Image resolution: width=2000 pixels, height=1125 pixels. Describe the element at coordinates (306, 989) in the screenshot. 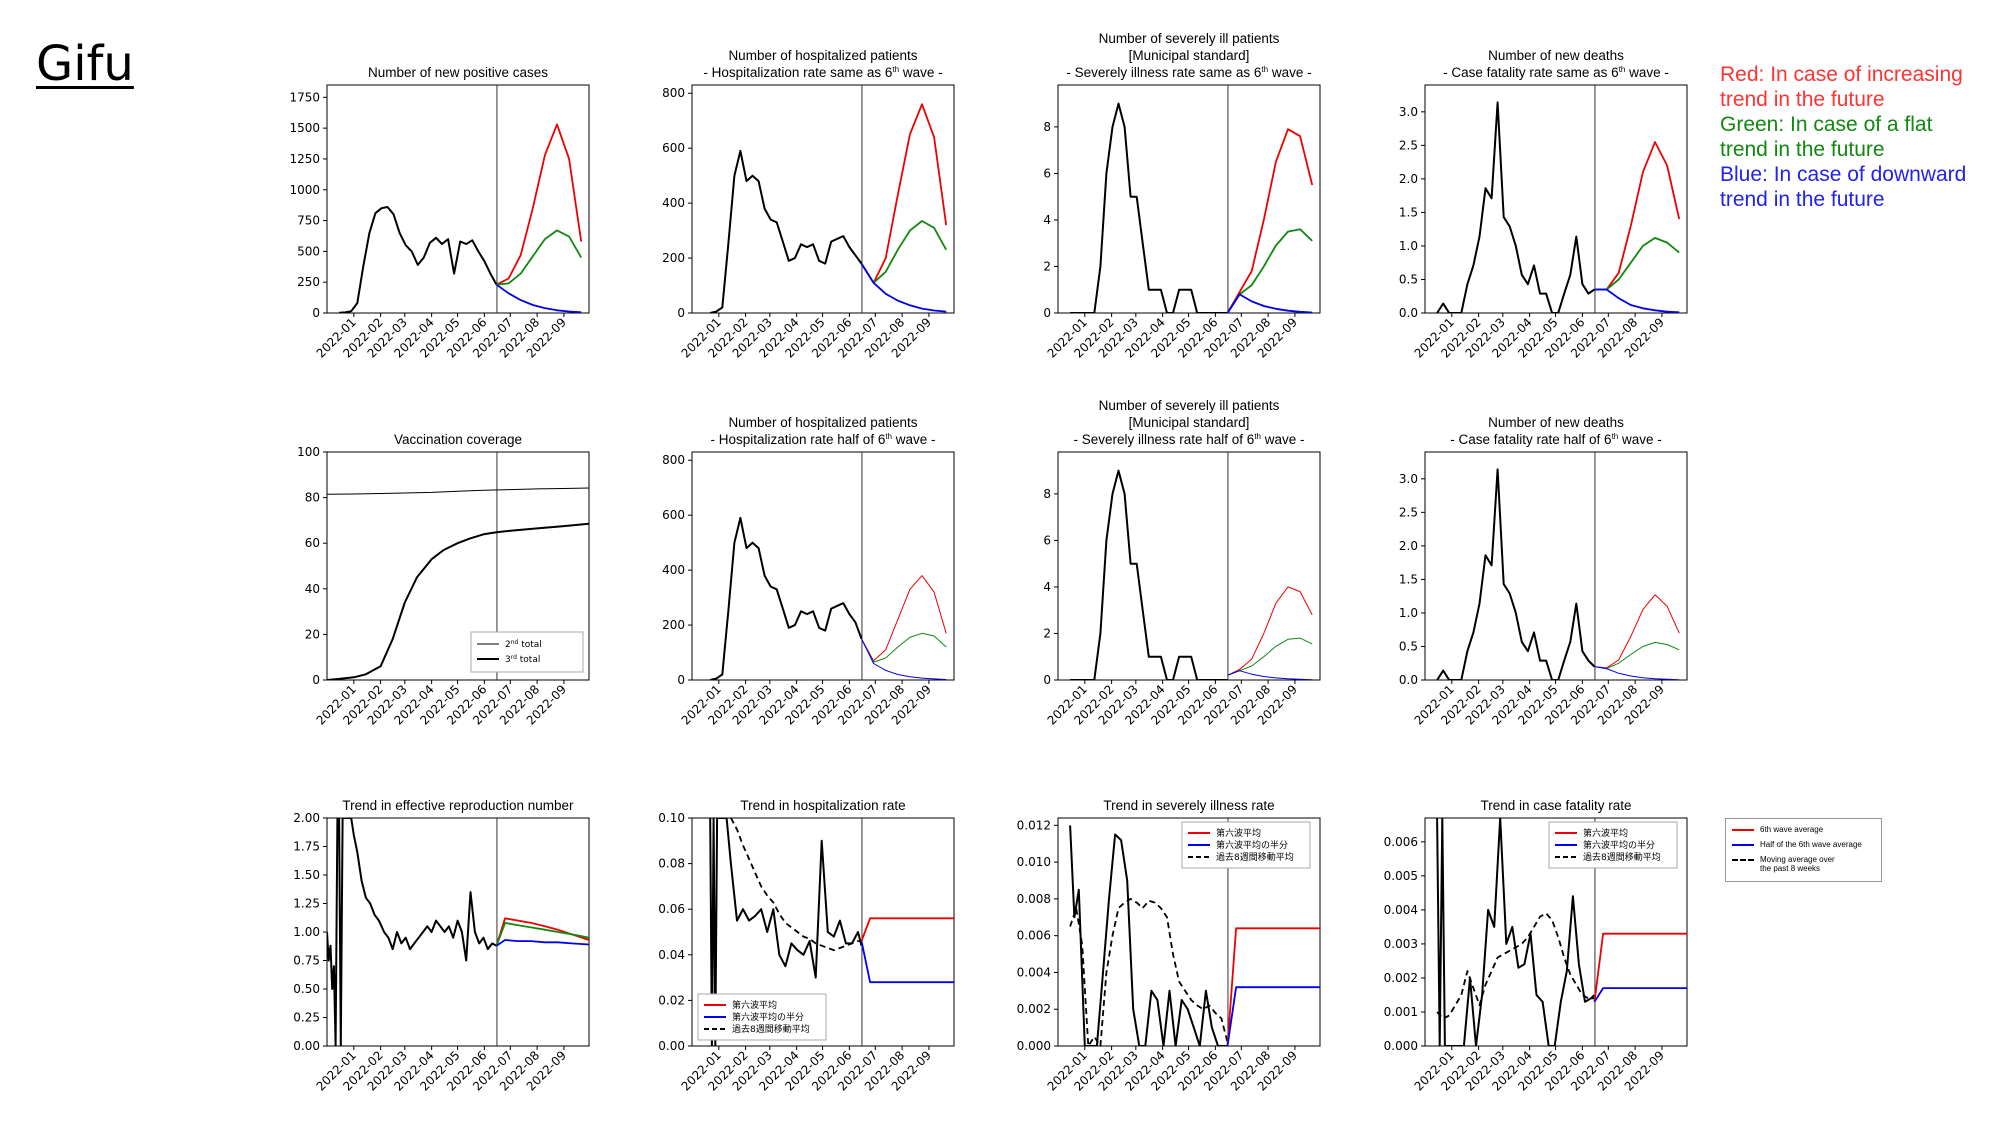

I see `y-tick-label: 0.50` at that location.